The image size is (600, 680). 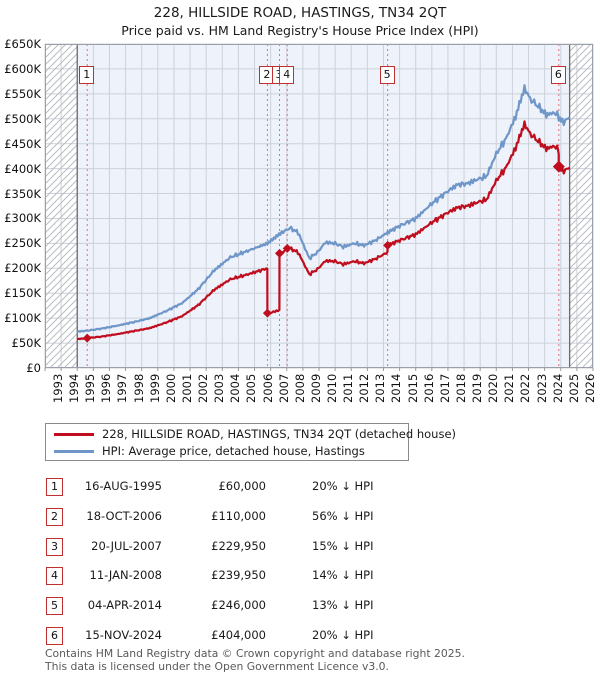 What do you see at coordinates (300, 607) in the screenshot?
I see `sale-row-5: 5 04-APR-2014 £246,000 13% ↓ HPI` at bounding box center [300, 607].